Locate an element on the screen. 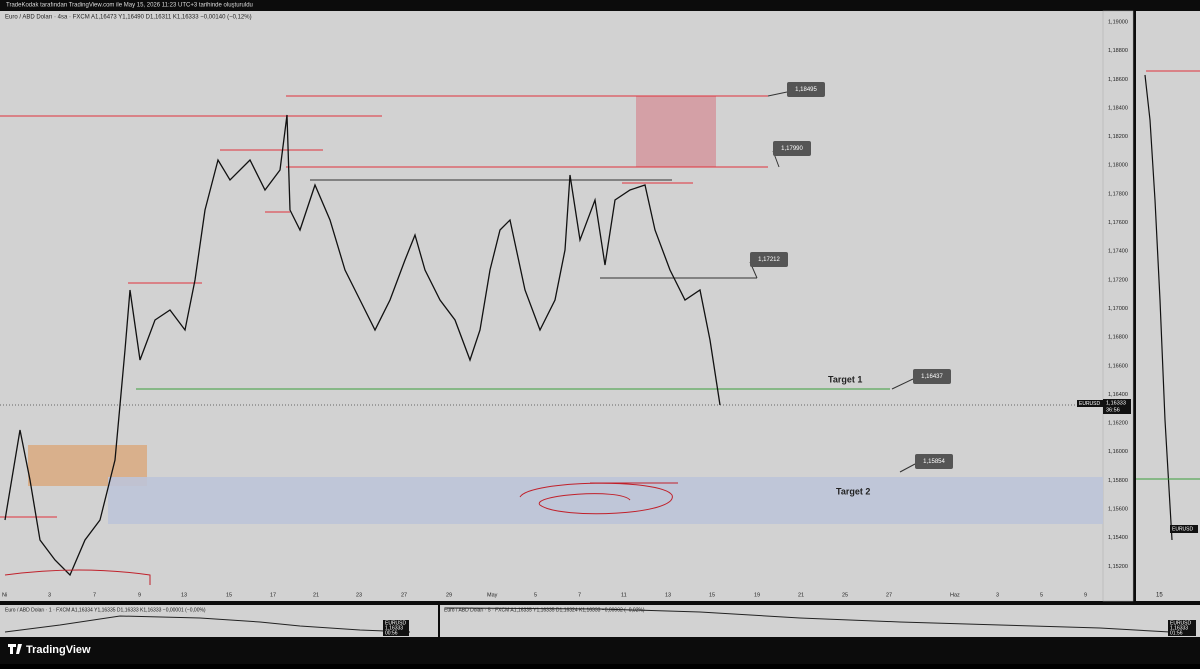  supply-zone is located at coordinates (676, 131).